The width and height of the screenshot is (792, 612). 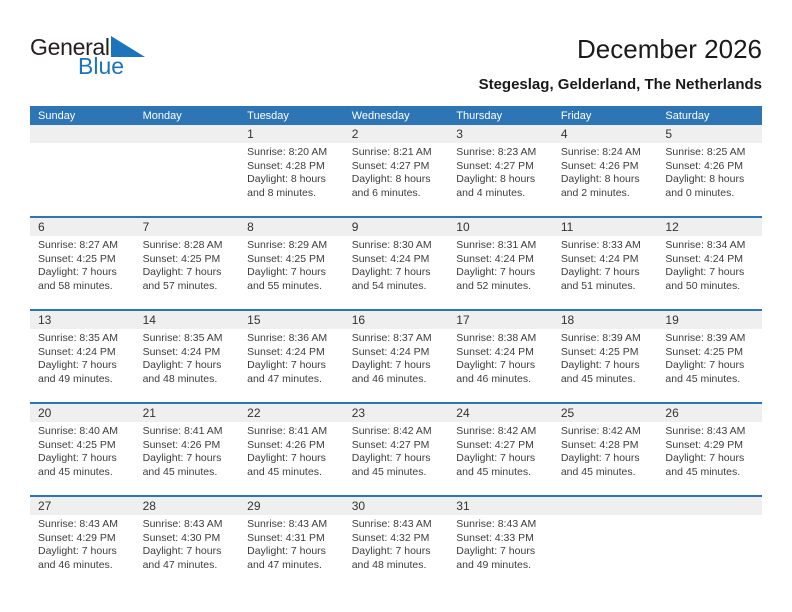 What do you see at coordinates (182, 245) in the screenshot?
I see `day-detail-line: Sunrise: 8:28 AM` at bounding box center [182, 245].